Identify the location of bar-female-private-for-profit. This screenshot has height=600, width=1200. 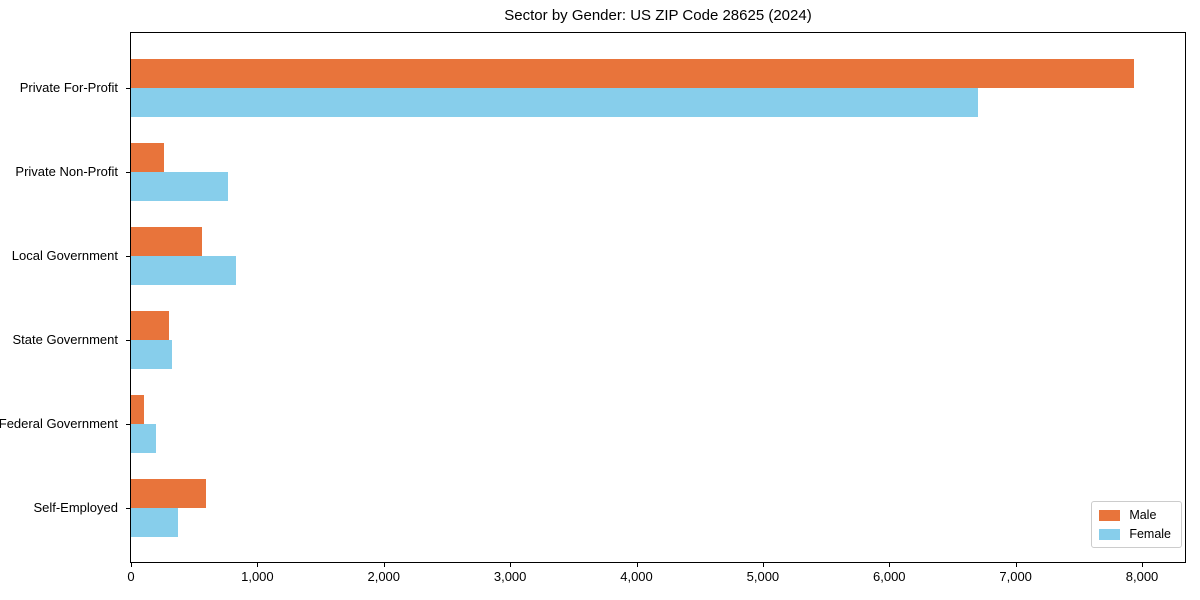
(554, 102).